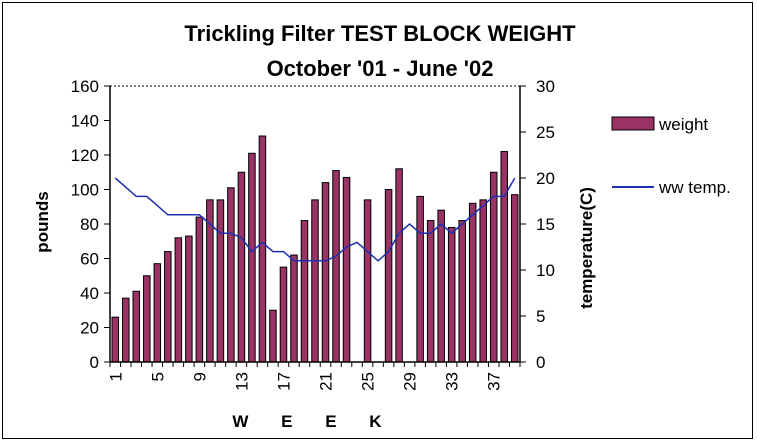  Describe the element at coordinates (313, 421) in the screenshot. I see `x-axis-label: W E E K` at that location.